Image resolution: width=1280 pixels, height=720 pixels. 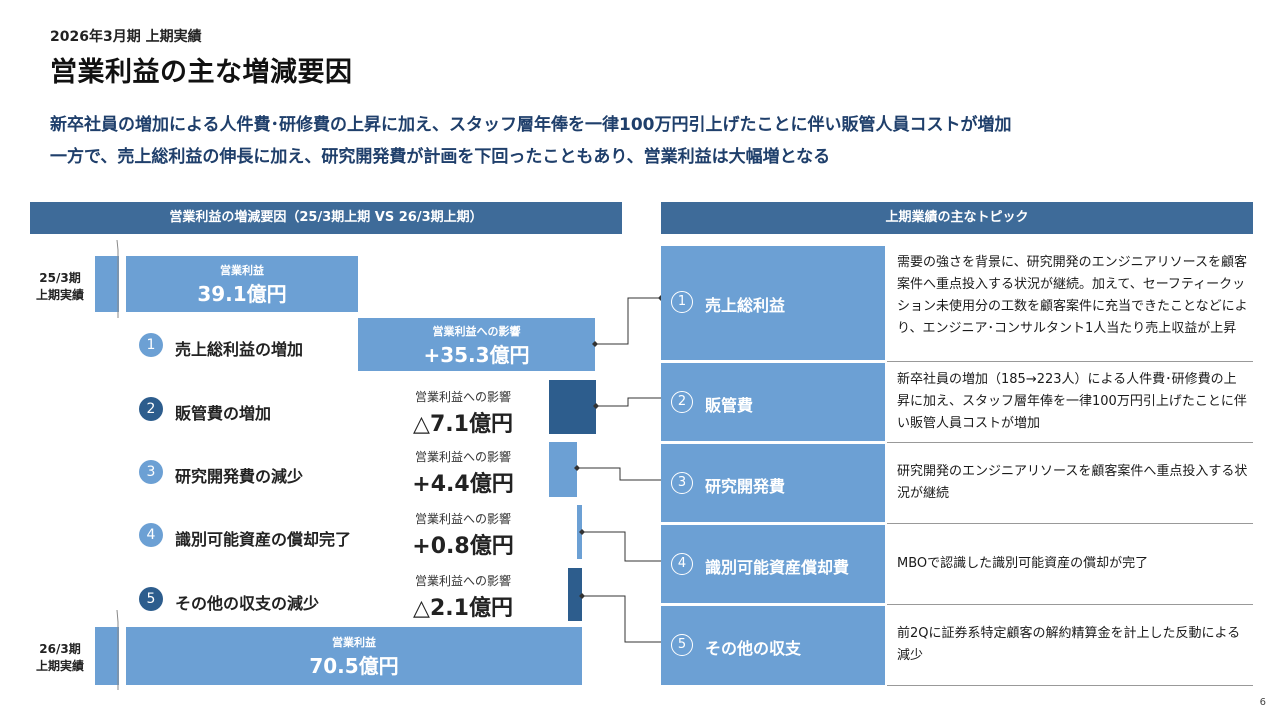 I want to click on topic-3-box: 3 研究開発費, so click(x=773, y=483).